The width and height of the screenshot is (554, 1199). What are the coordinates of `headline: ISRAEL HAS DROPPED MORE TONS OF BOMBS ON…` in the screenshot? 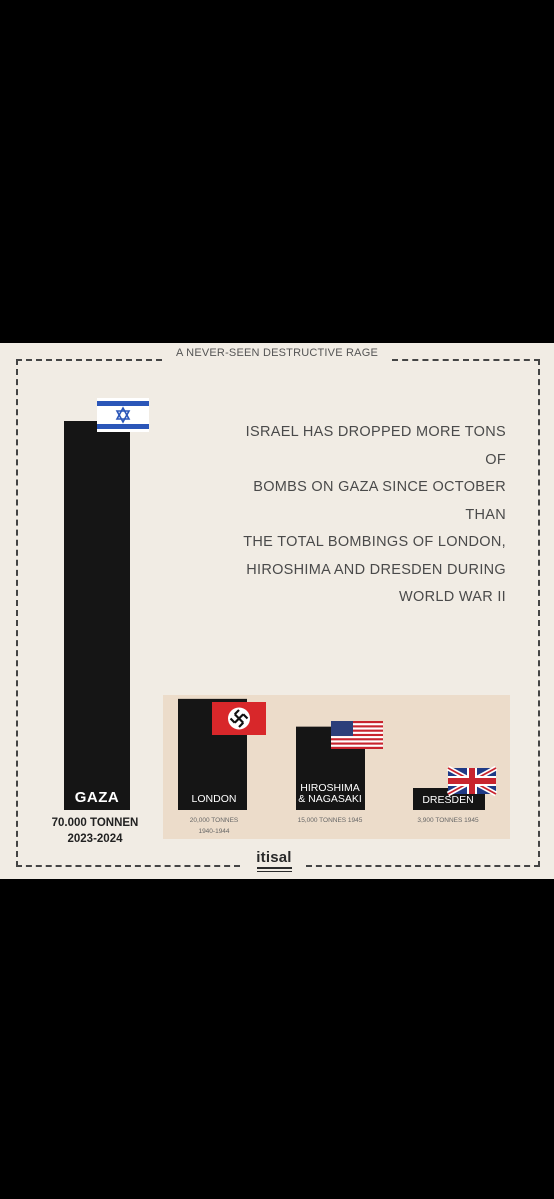 It's located at (367, 515).